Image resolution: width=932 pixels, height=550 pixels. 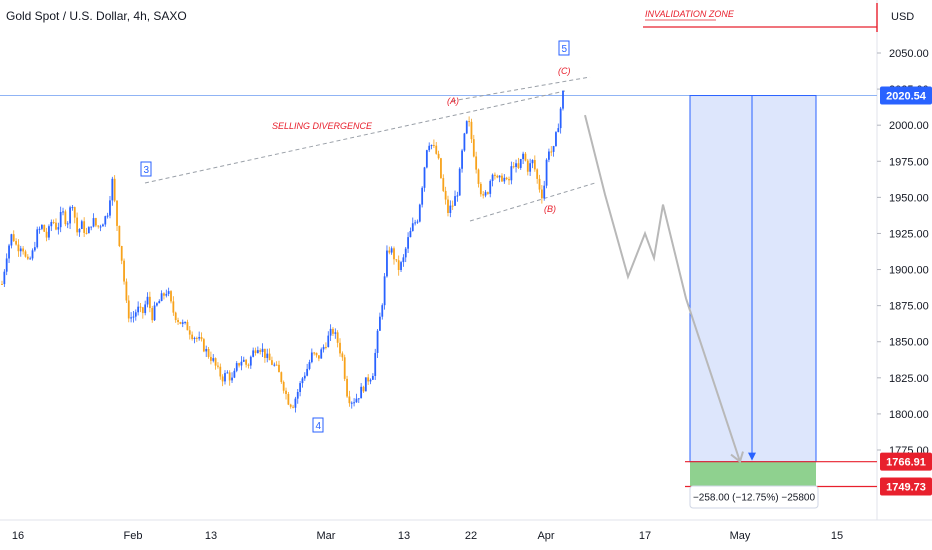 I want to click on wave-4-label: 4, so click(x=319, y=426).